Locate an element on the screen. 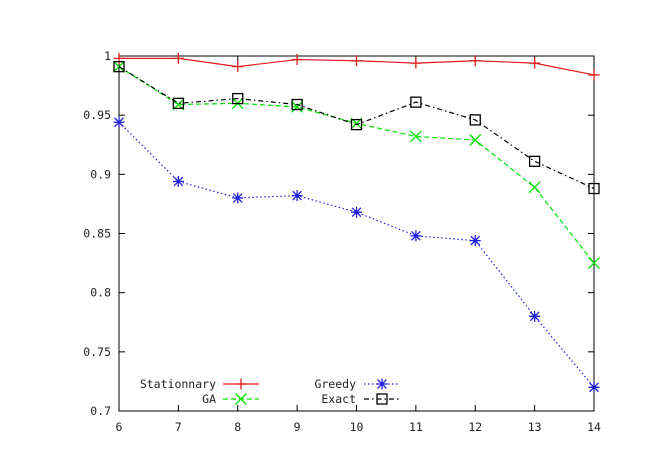 This screenshot has width=664, height=470. legend-item-stationnary: Stationnary is located at coordinates (199, 384).